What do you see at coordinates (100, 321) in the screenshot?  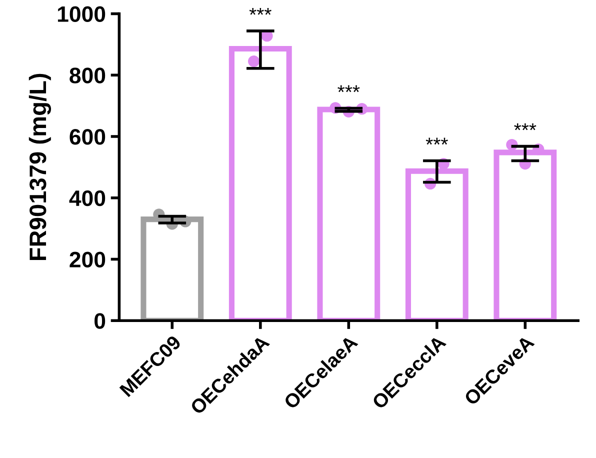 I see `y-tick-label: 0` at bounding box center [100, 321].